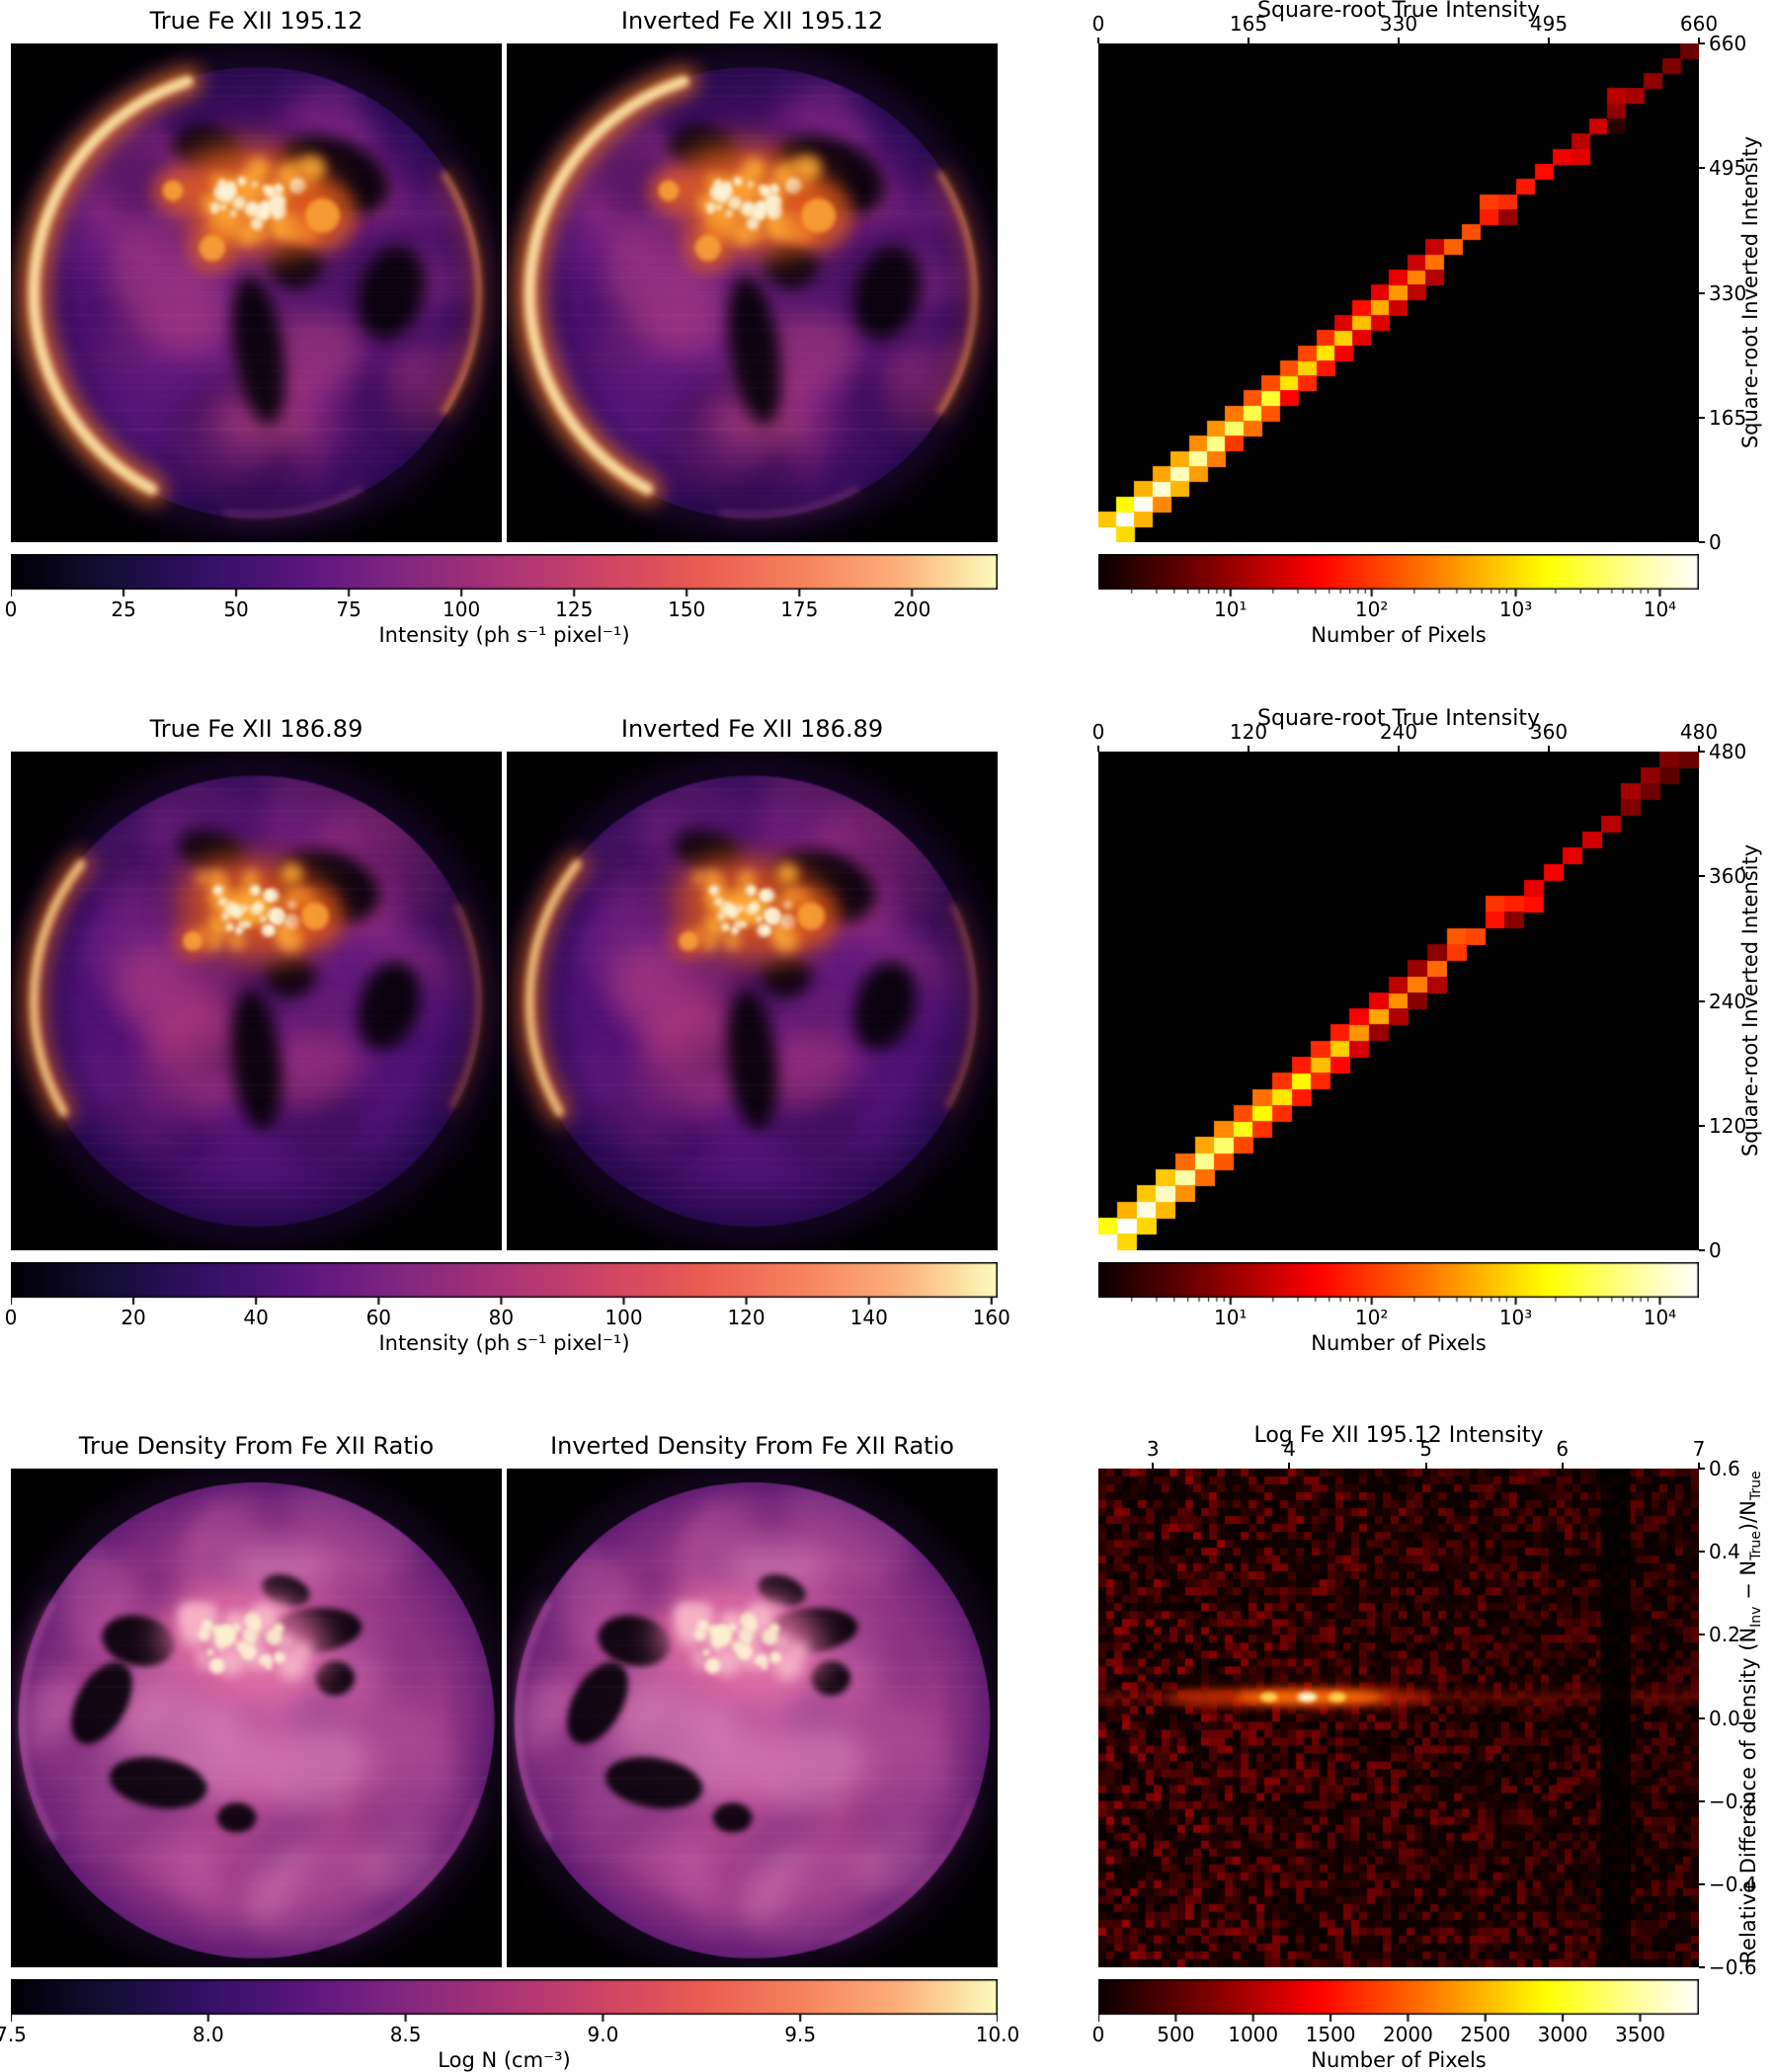  What do you see at coordinates (1735, 293) in the screenshot?
I see `hist-right-axis-ticks: 0 165 330 495 660` at bounding box center [1735, 293].